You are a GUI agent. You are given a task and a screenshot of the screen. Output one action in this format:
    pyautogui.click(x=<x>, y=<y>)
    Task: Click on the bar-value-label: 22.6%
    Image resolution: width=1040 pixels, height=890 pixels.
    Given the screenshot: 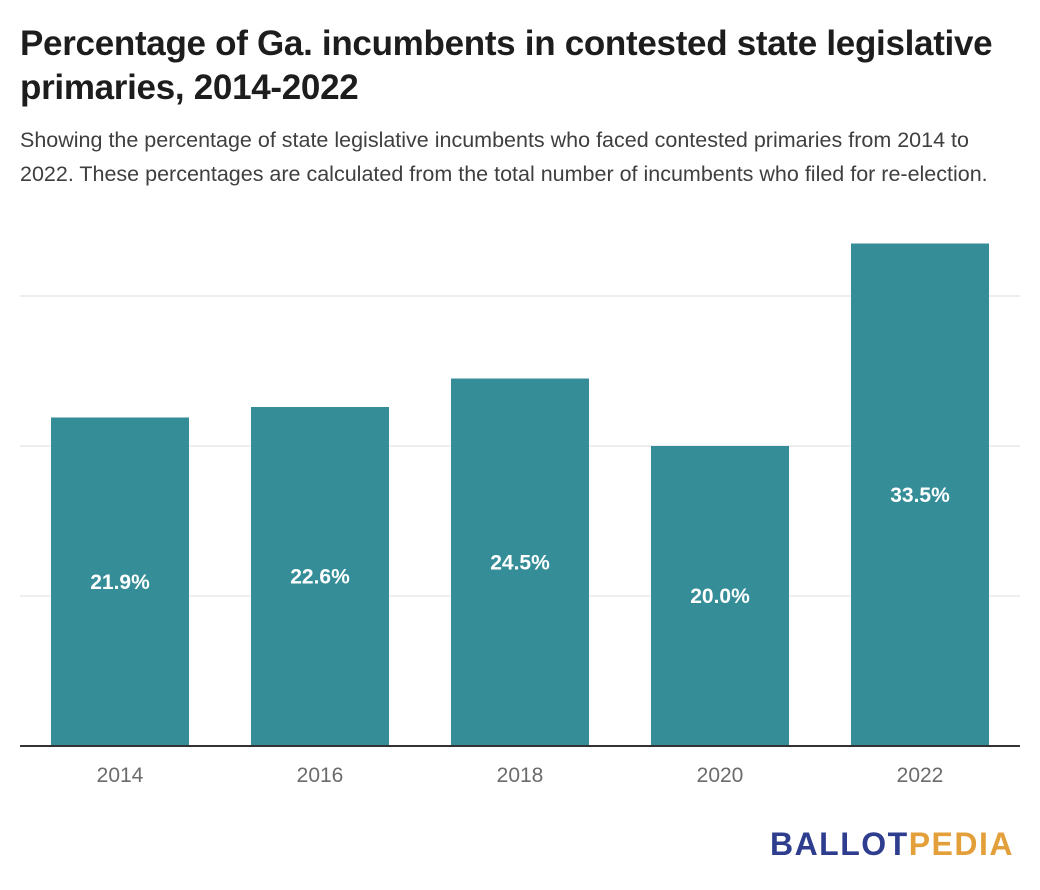 What is the action you would take?
    pyautogui.click(x=320, y=577)
    